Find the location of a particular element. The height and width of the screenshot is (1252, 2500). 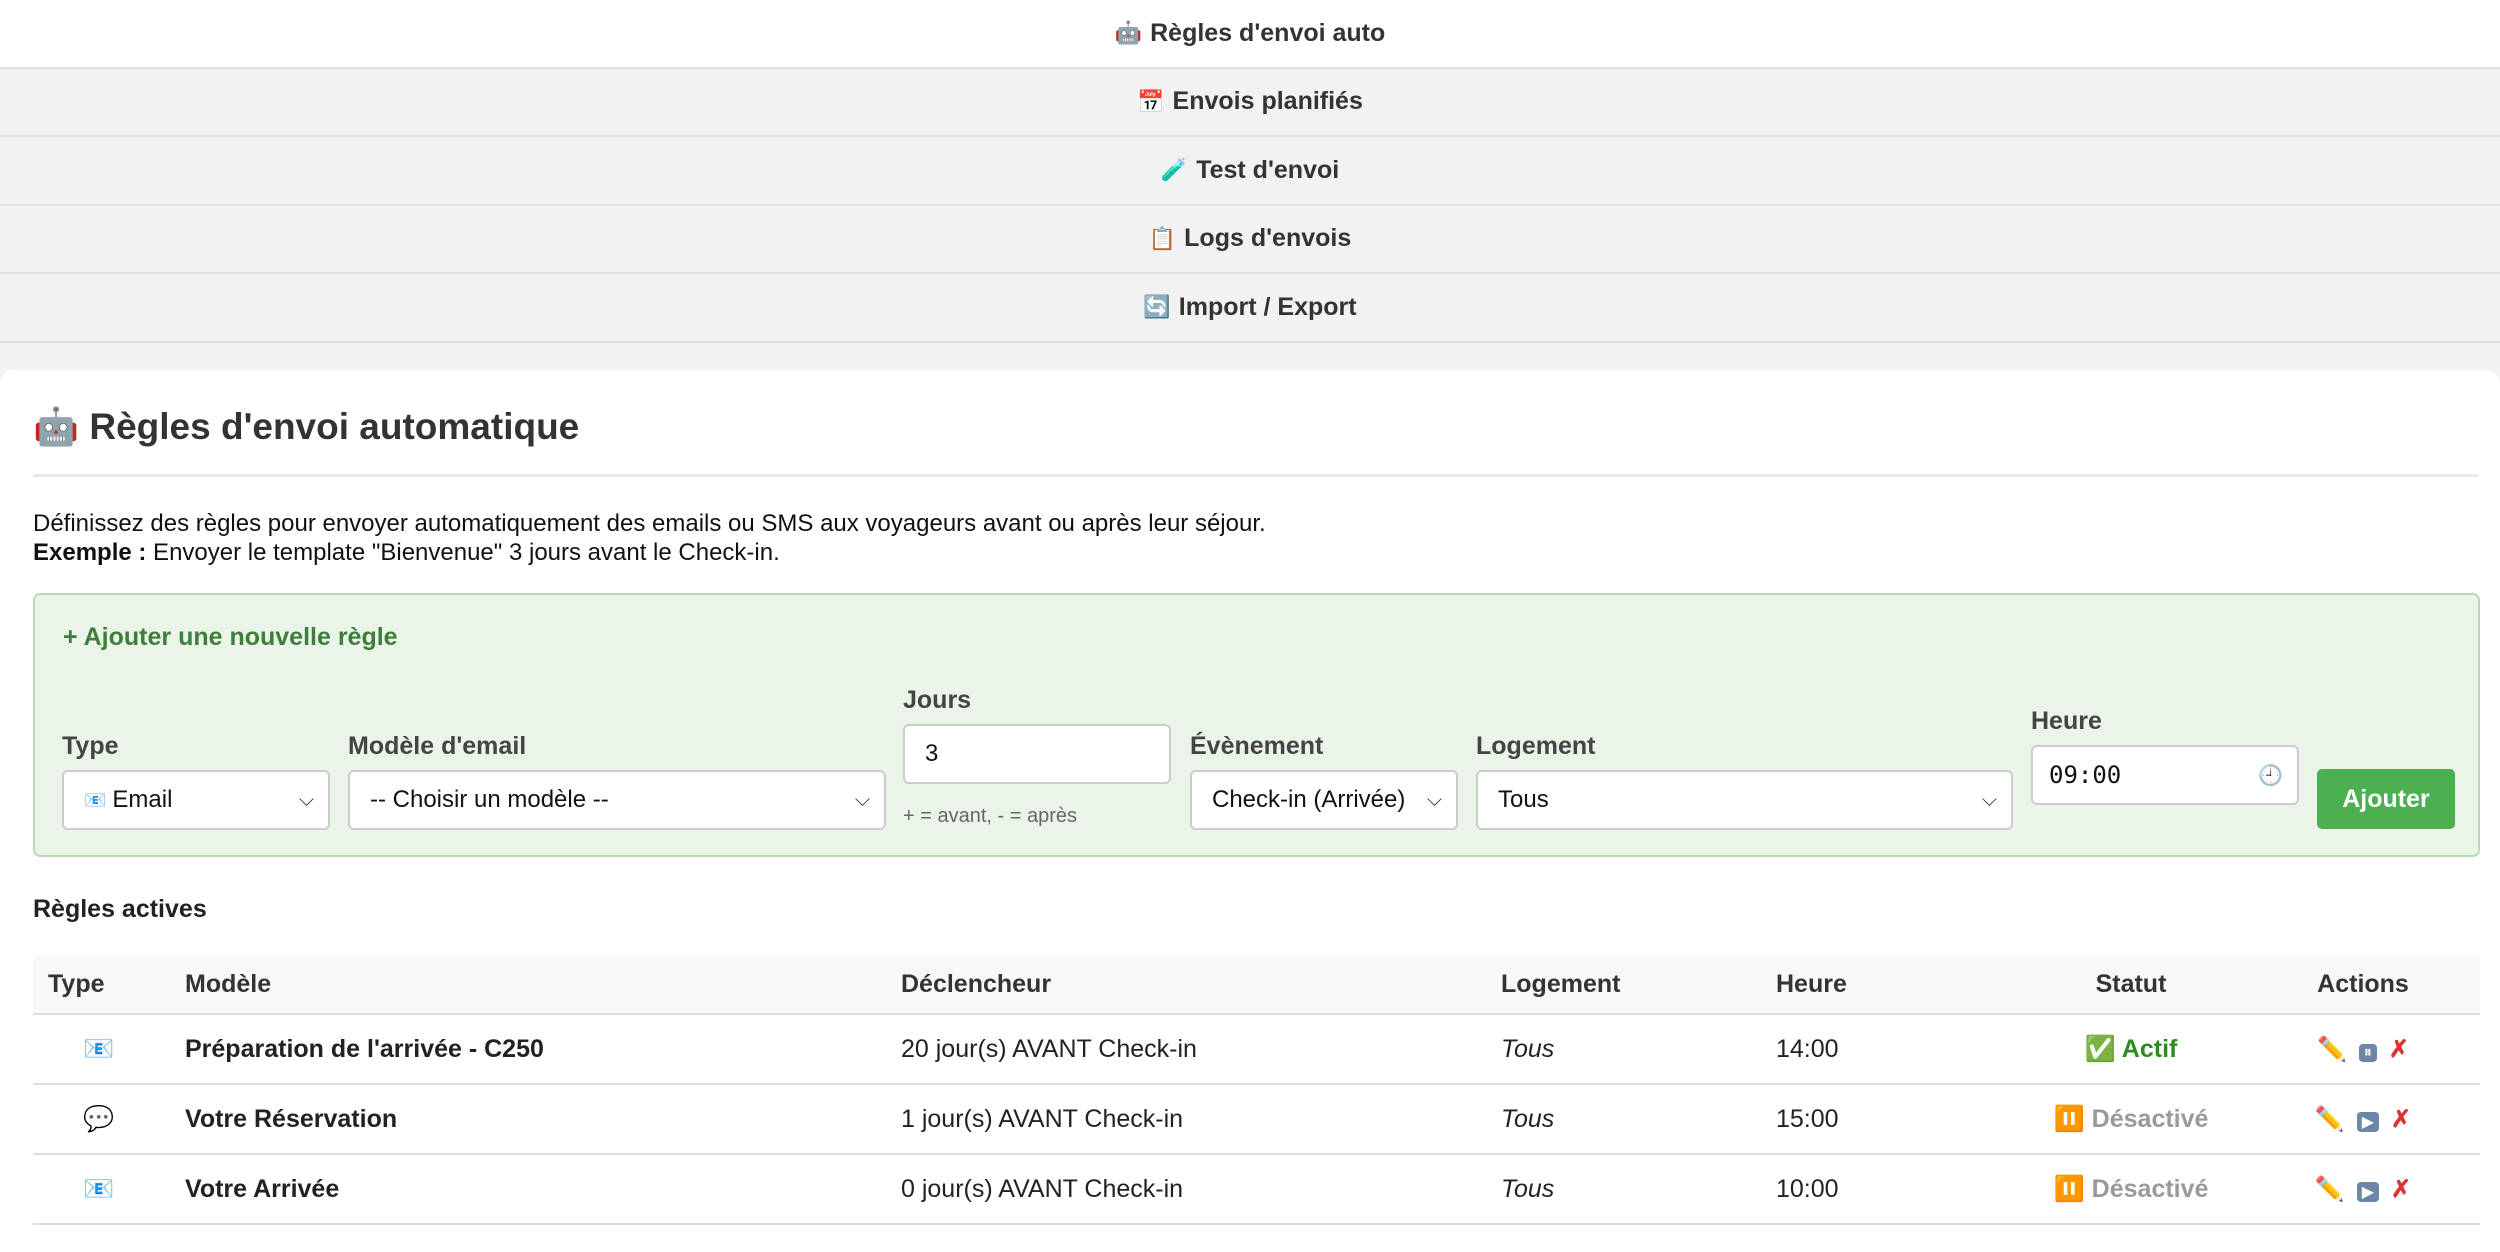

col-trigger: Déclencheur is located at coordinates (1201, 985).